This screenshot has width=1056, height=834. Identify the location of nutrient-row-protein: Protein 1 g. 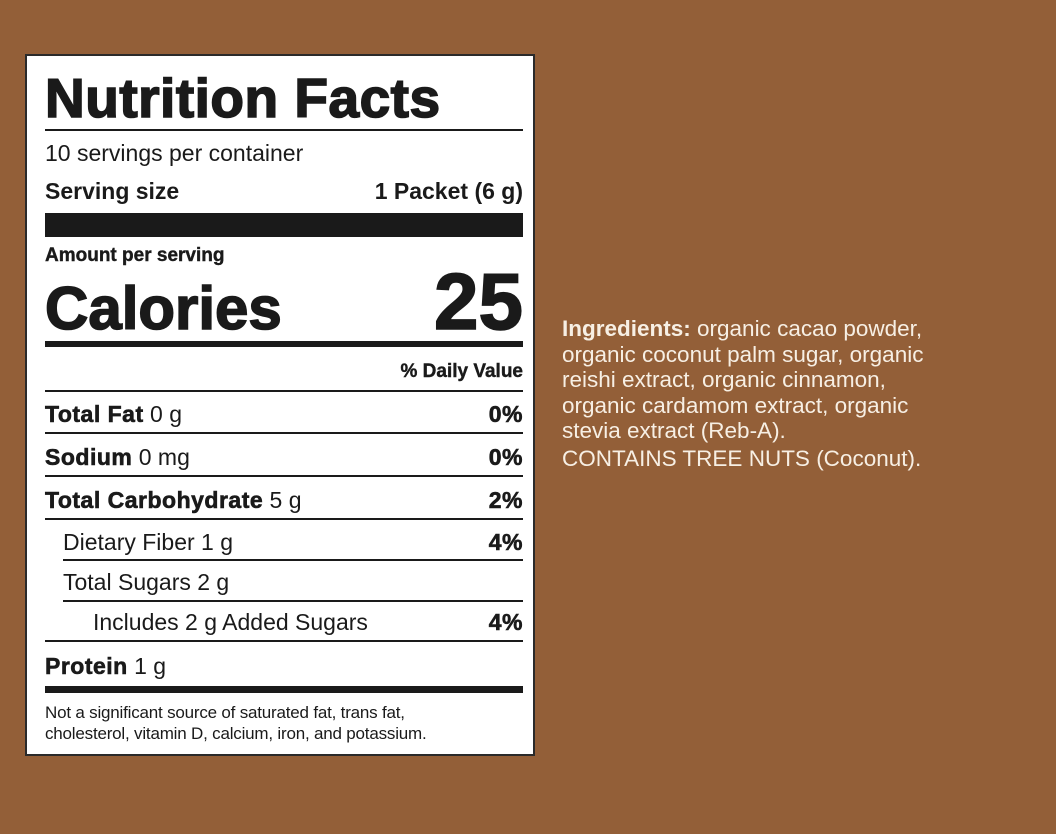
(106, 666).